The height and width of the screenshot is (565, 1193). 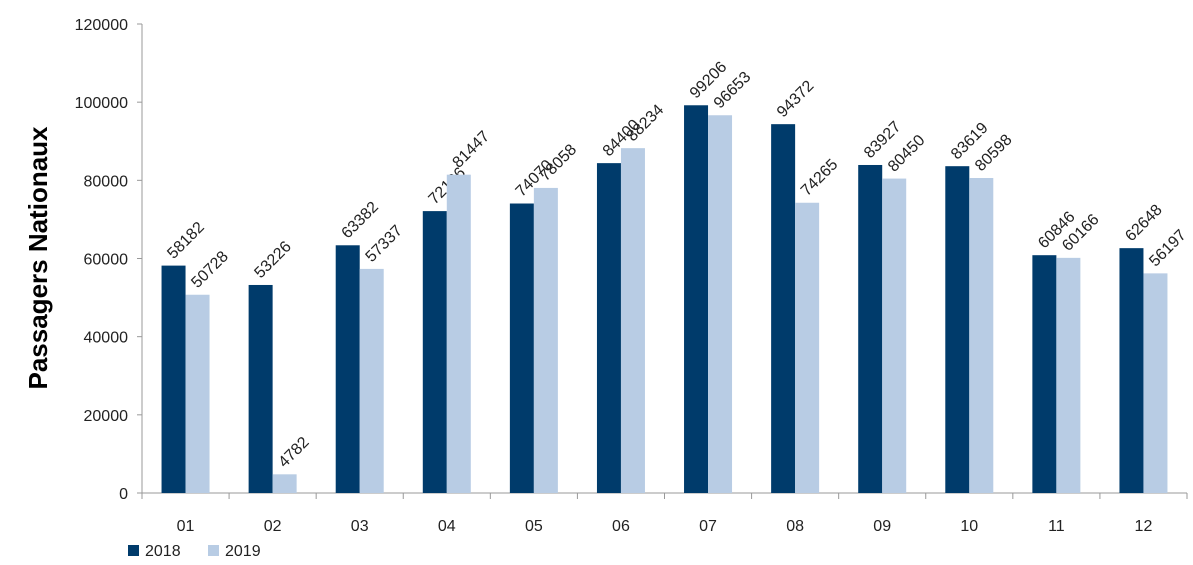 What do you see at coordinates (194, 551) in the screenshot?
I see `legend: 2018 2019` at bounding box center [194, 551].